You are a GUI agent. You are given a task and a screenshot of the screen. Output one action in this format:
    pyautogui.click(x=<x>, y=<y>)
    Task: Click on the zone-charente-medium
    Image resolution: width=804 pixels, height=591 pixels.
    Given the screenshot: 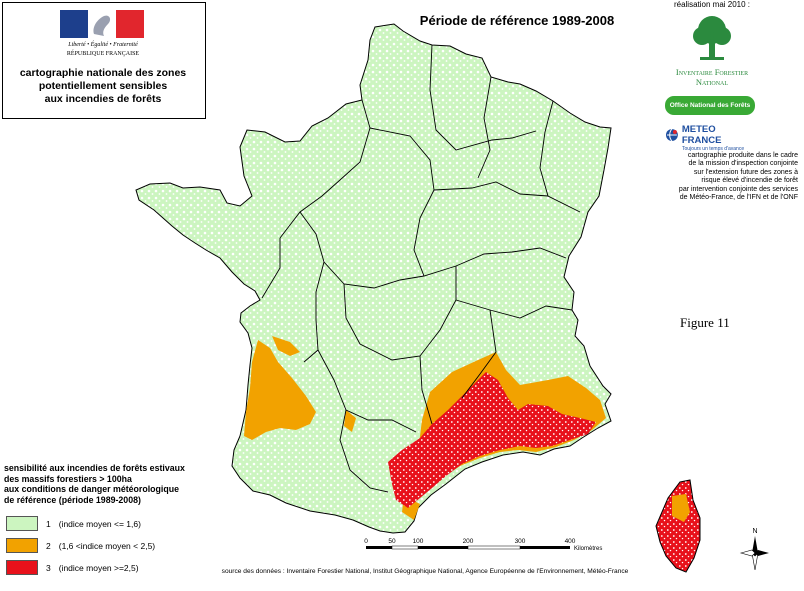 What is the action you would take?
    pyautogui.click(x=286, y=346)
    